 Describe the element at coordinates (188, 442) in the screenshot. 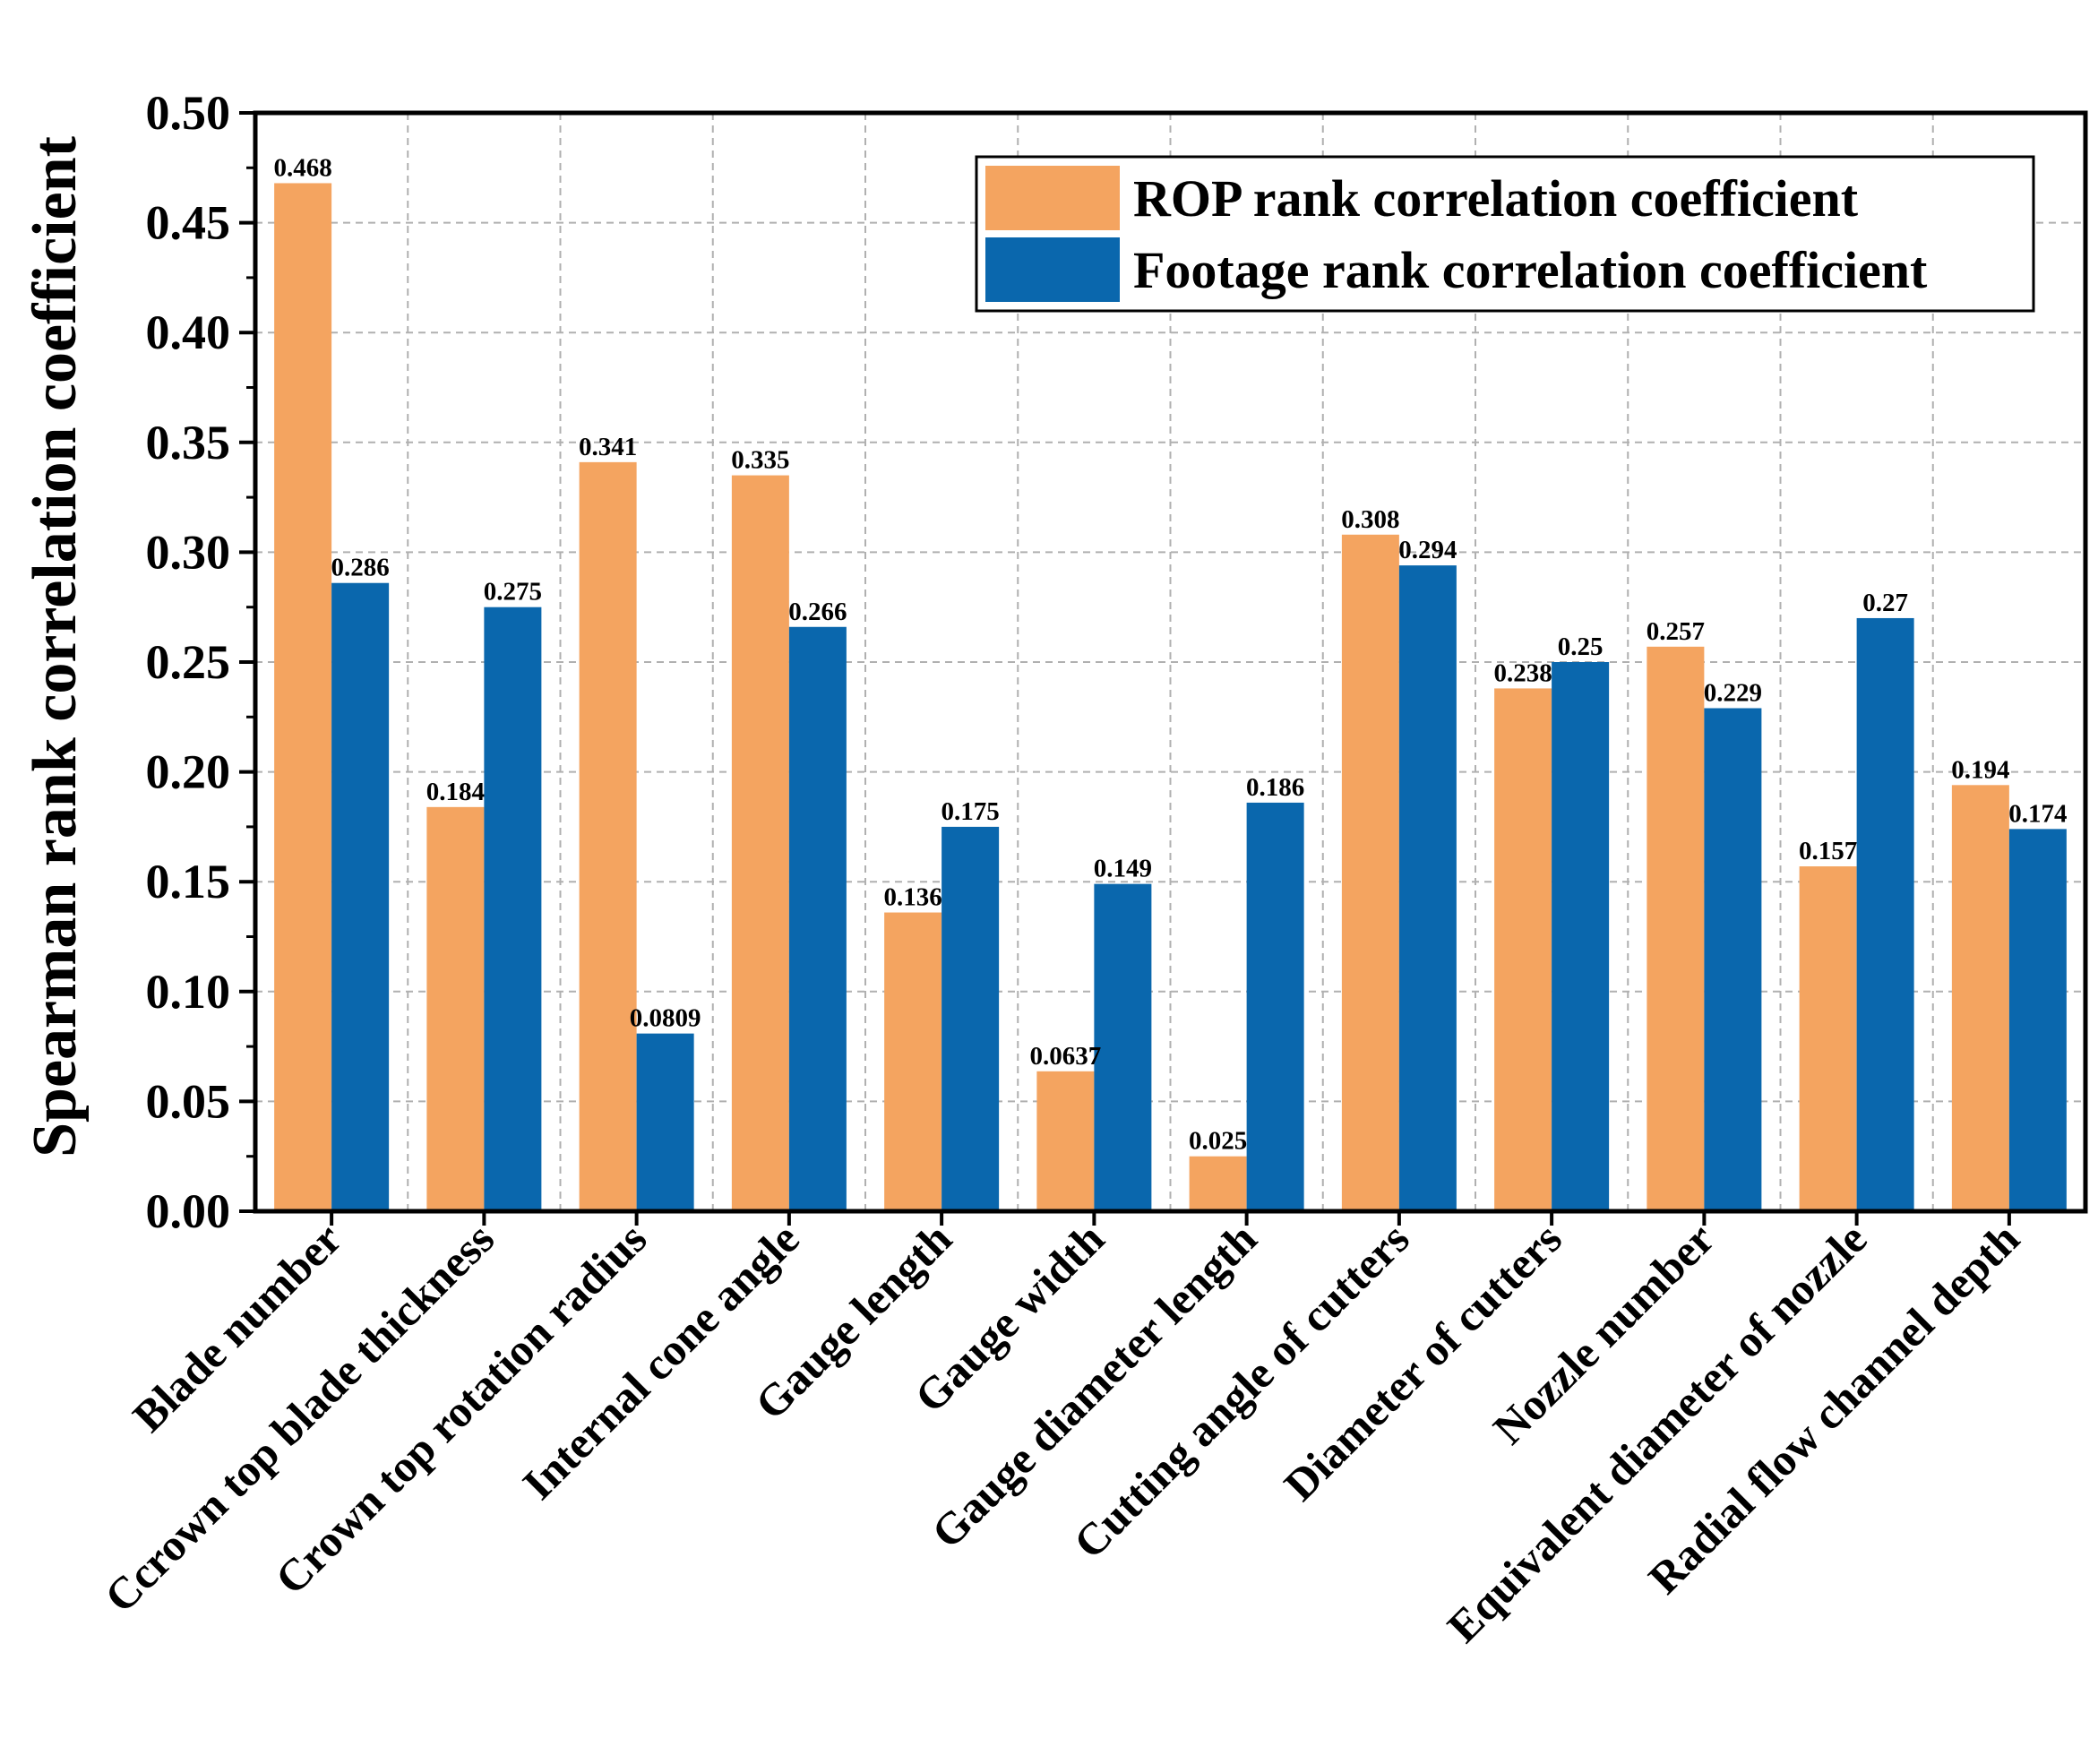

I see `y-tick-label: 0.35` at that location.